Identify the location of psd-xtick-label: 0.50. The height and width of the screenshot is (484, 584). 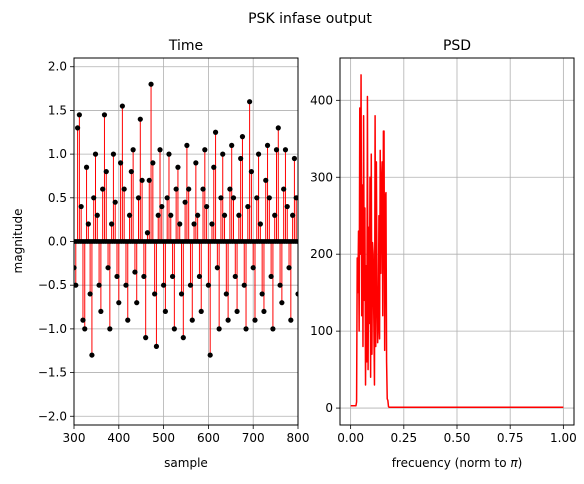
(457, 438).